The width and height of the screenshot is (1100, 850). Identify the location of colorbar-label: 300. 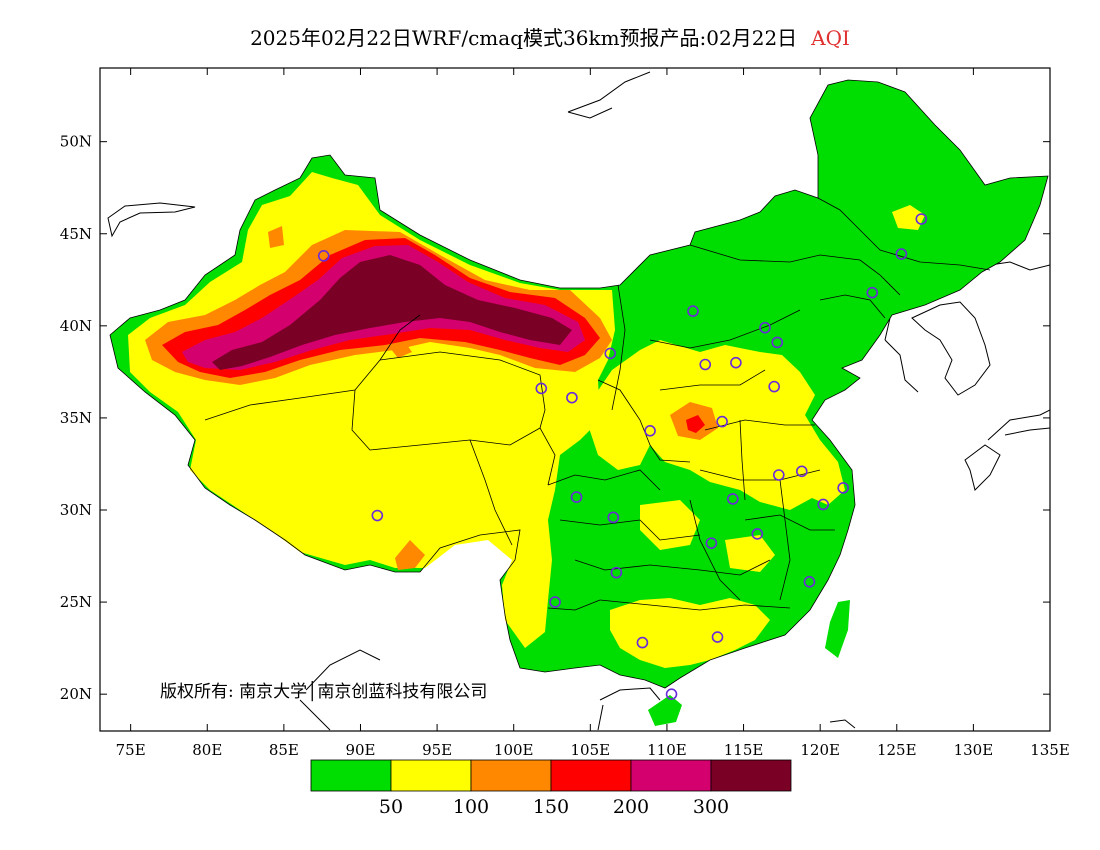
(711, 807).